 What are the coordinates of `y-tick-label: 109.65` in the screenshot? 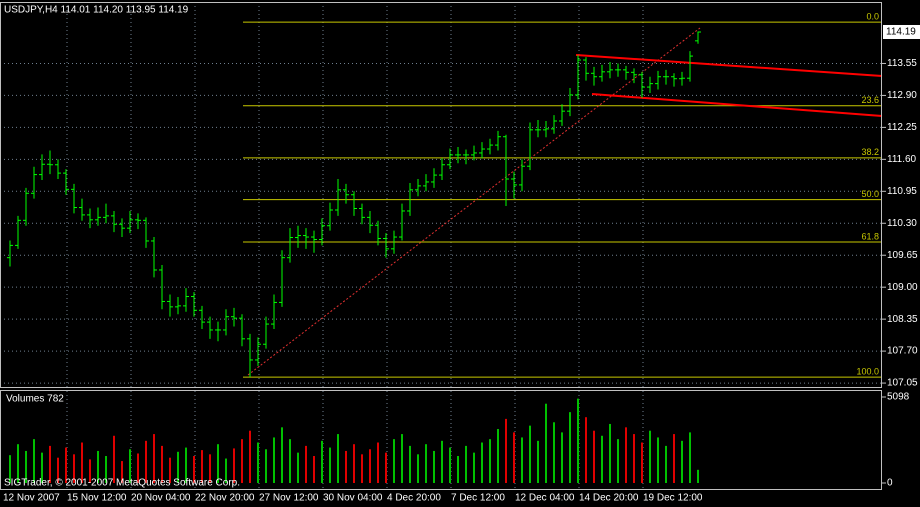 It's located at (902, 255).